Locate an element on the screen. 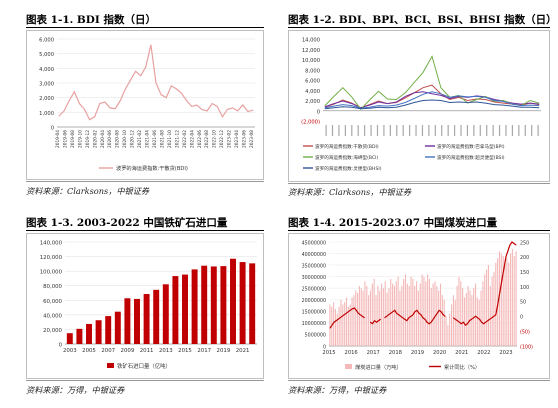 This screenshot has width=558, height=408. x-tick-label: 2021-12 is located at coordinates (177, 139).